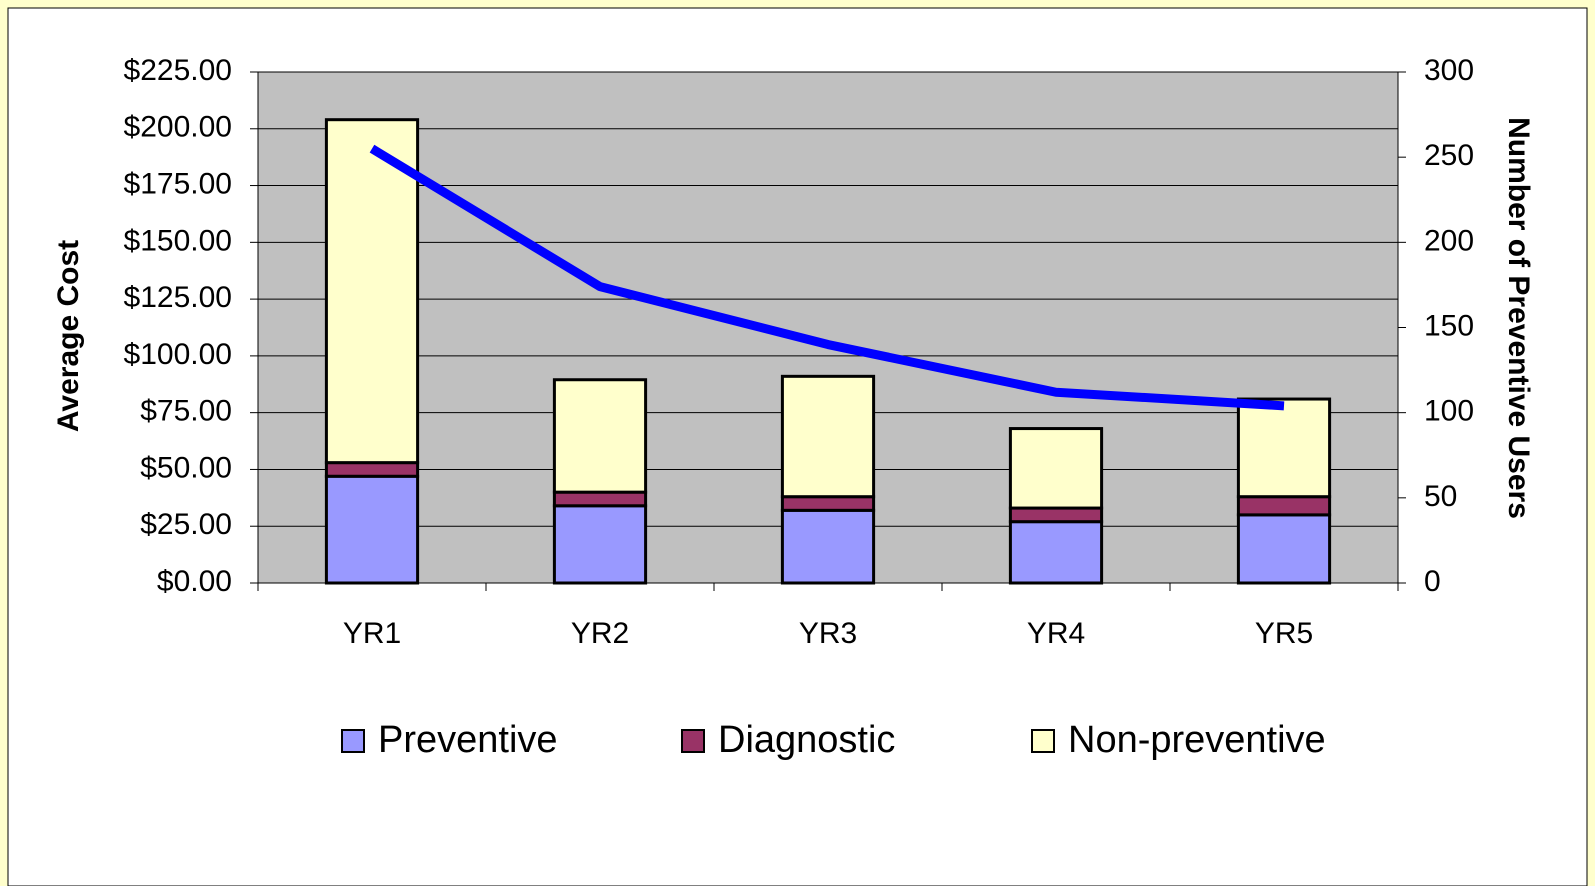 This screenshot has width=1595, height=886. What do you see at coordinates (1056, 633) in the screenshot?
I see `x-tick-label: YR4` at bounding box center [1056, 633].